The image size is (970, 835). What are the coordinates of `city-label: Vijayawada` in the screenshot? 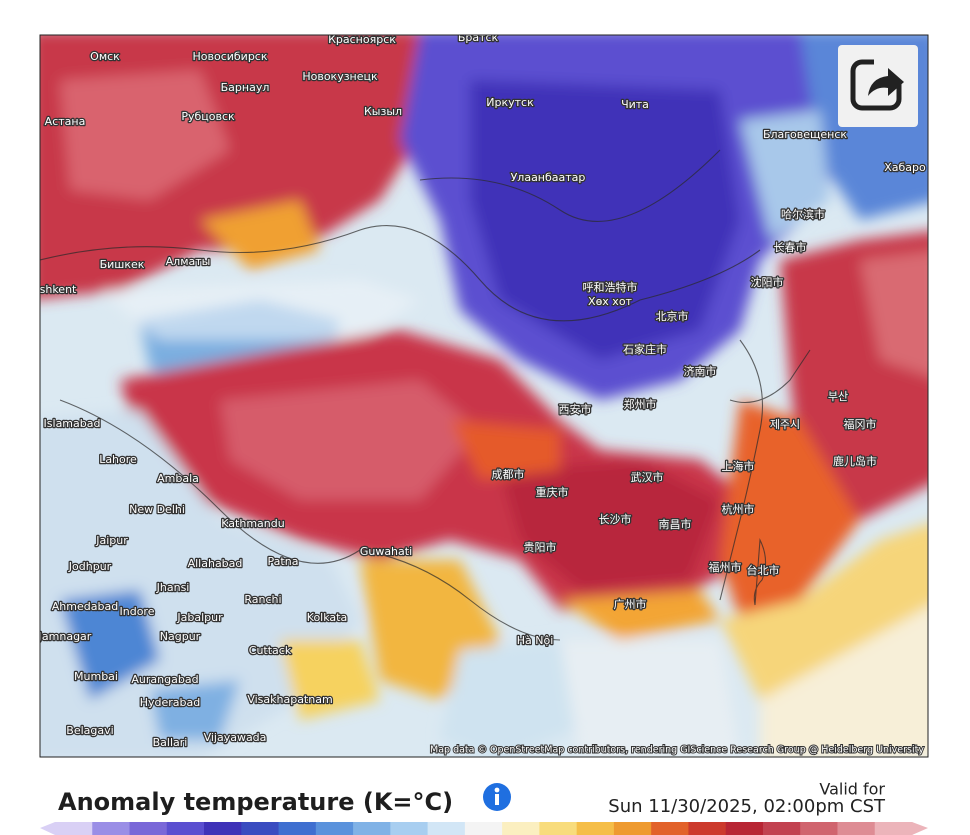 It's located at (235, 737).